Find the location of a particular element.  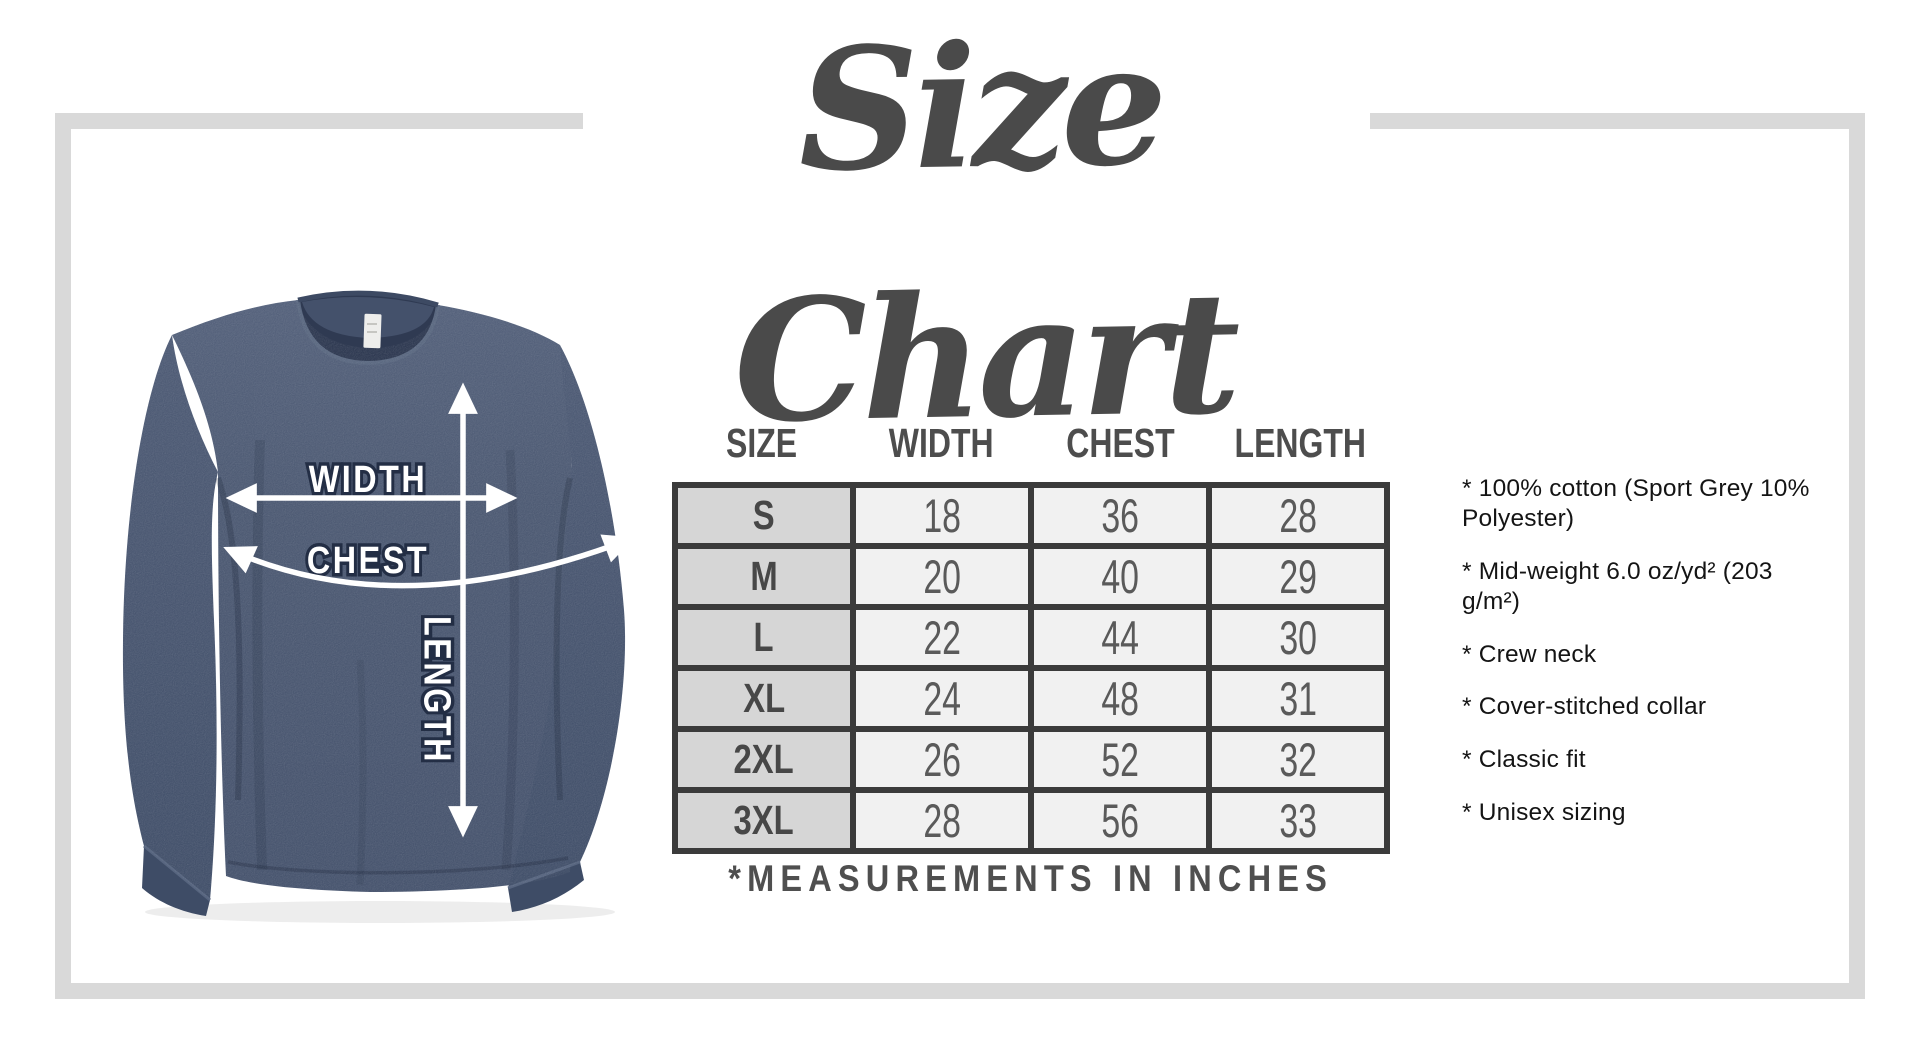

size-cell: XL is located at coordinates (764, 698).